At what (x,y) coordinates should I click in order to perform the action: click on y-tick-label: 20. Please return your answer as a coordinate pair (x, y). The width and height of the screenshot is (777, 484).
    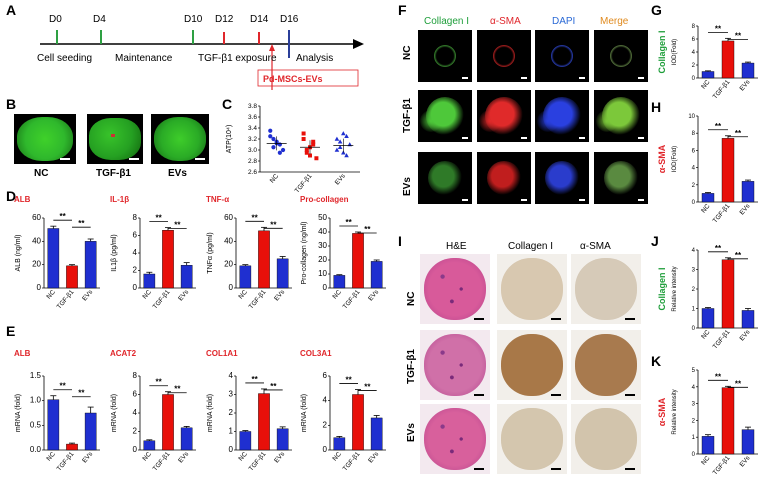
    Looking at the image, I should click on (322, 259).